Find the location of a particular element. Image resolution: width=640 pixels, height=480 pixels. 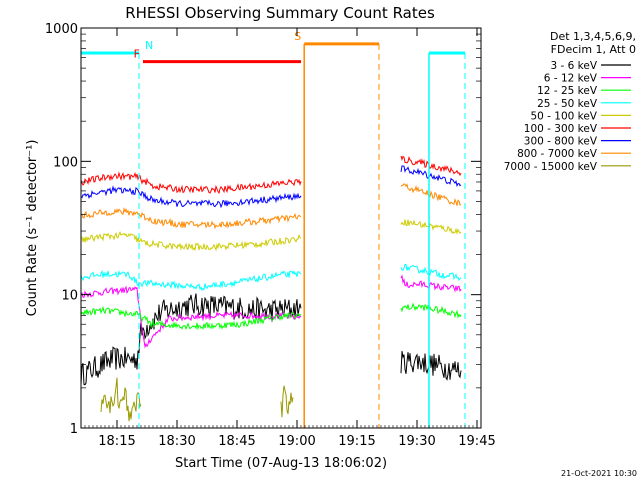

x-tick-label-1: 18:30 is located at coordinates (176, 441).